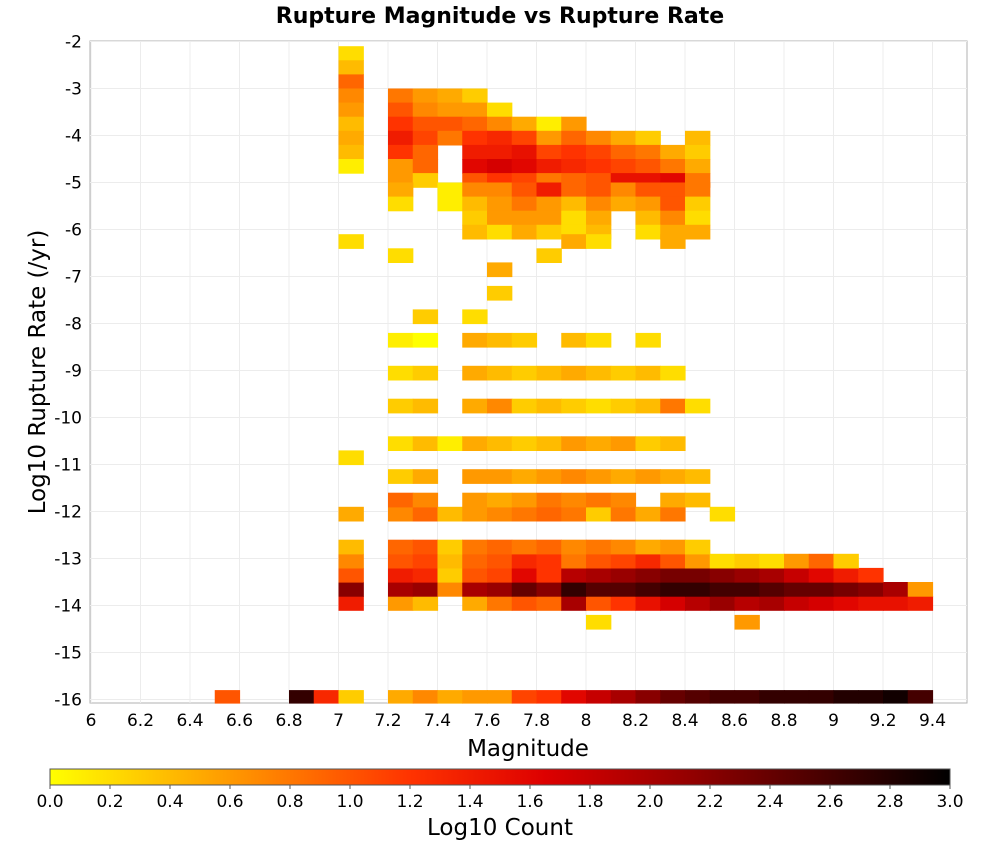 Image resolution: width=1000 pixels, height=850 pixels. Describe the element at coordinates (68, 701) in the screenshot. I see `y-tick-label: -16` at that location.